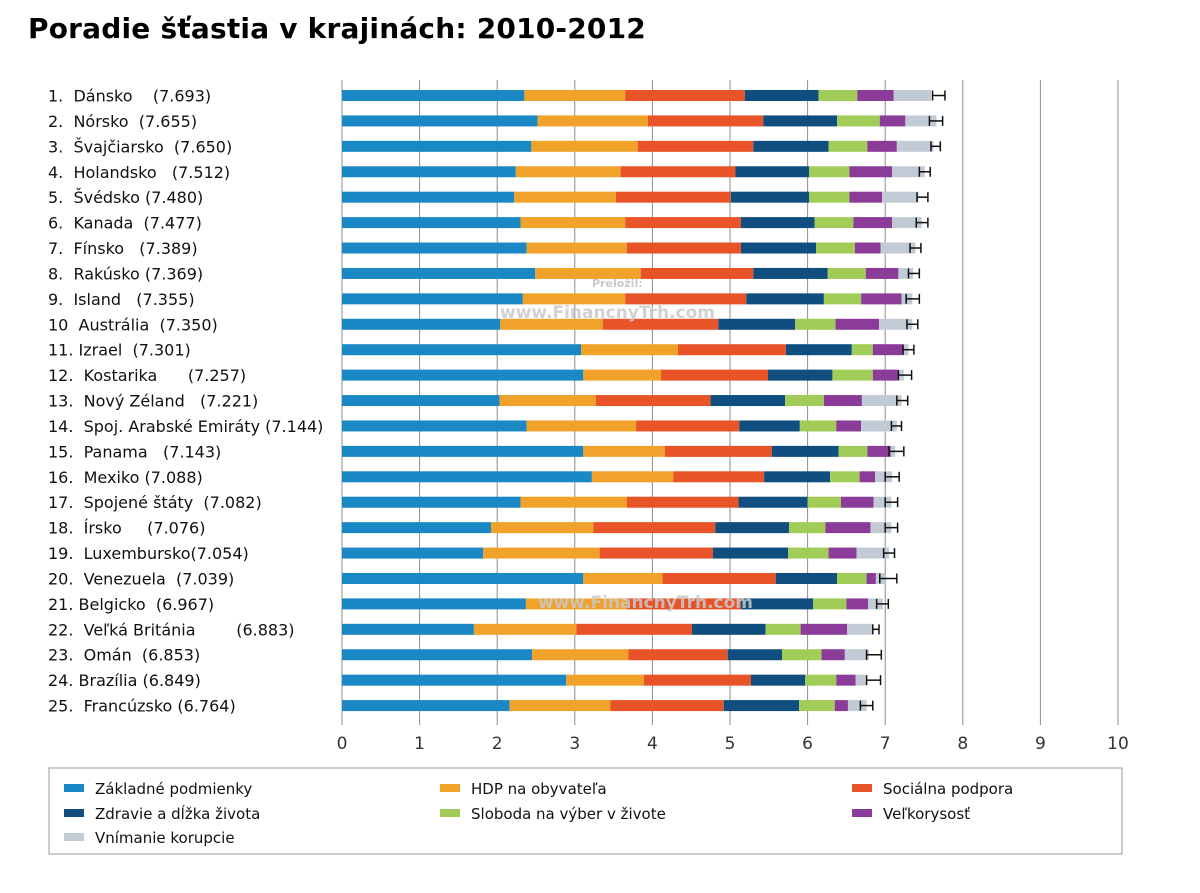 Image resolution: width=1200 pixels, height=893 pixels. I want to click on x-tick-label: 4, so click(652, 744).